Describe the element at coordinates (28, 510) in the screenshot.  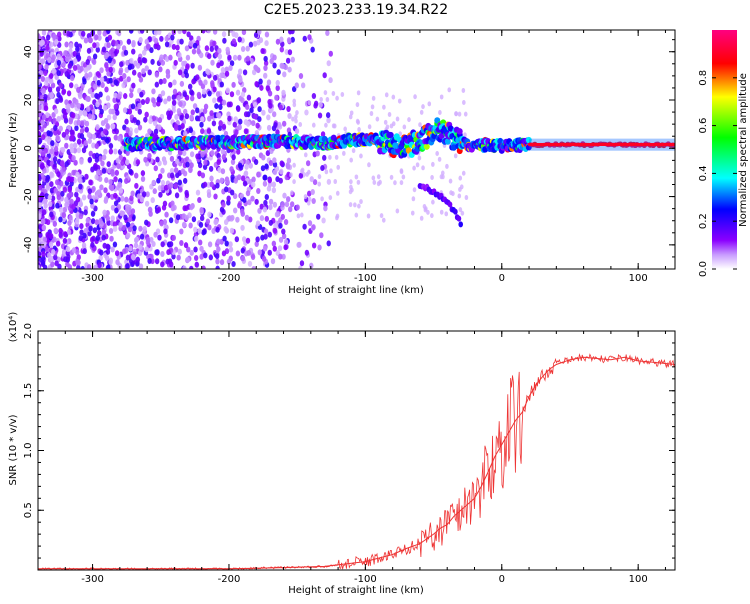
I see `y-tick-label: 0.5` at that location.